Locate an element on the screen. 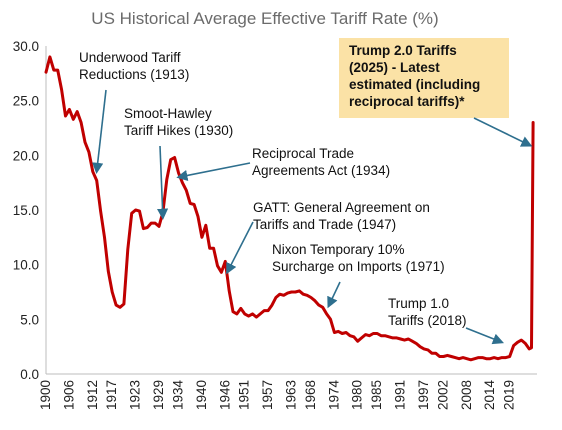  annotation-line: estimated (including is located at coordinates (414, 84).